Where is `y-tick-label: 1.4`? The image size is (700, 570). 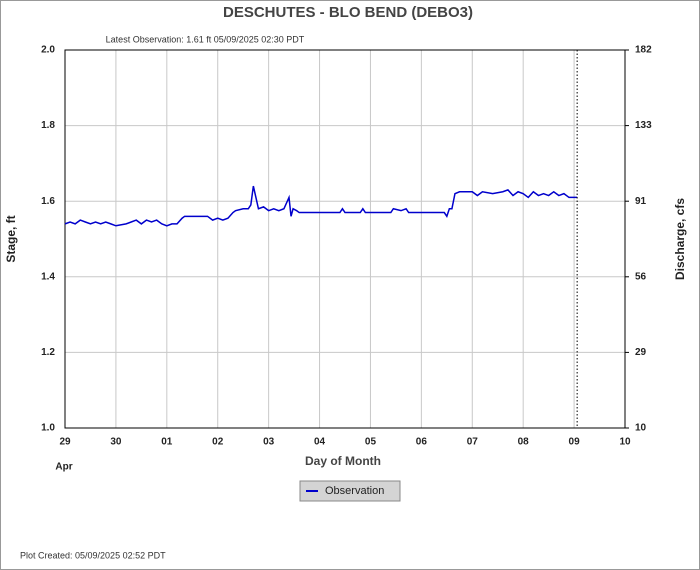
y-tick-label: 1.4 is located at coordinates (48, 276).